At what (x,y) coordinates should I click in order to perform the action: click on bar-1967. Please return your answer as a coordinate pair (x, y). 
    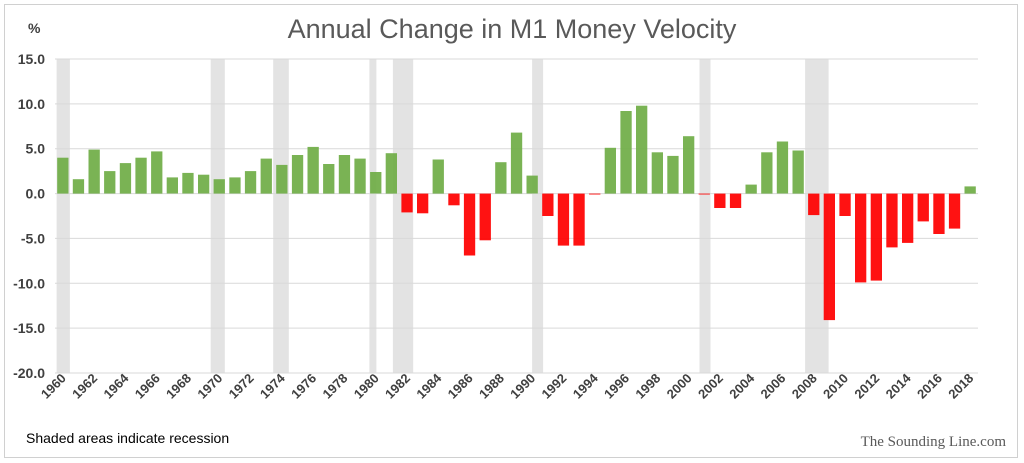
    Looking at the image, I should click on (172, 185).